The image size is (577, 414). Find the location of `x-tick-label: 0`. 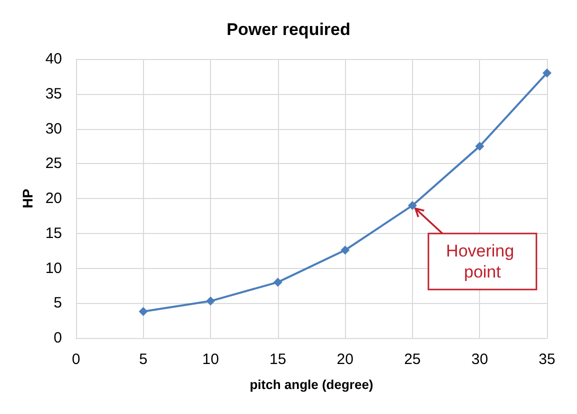

x-tick-label: 0 is located at coordinates (76, 359).